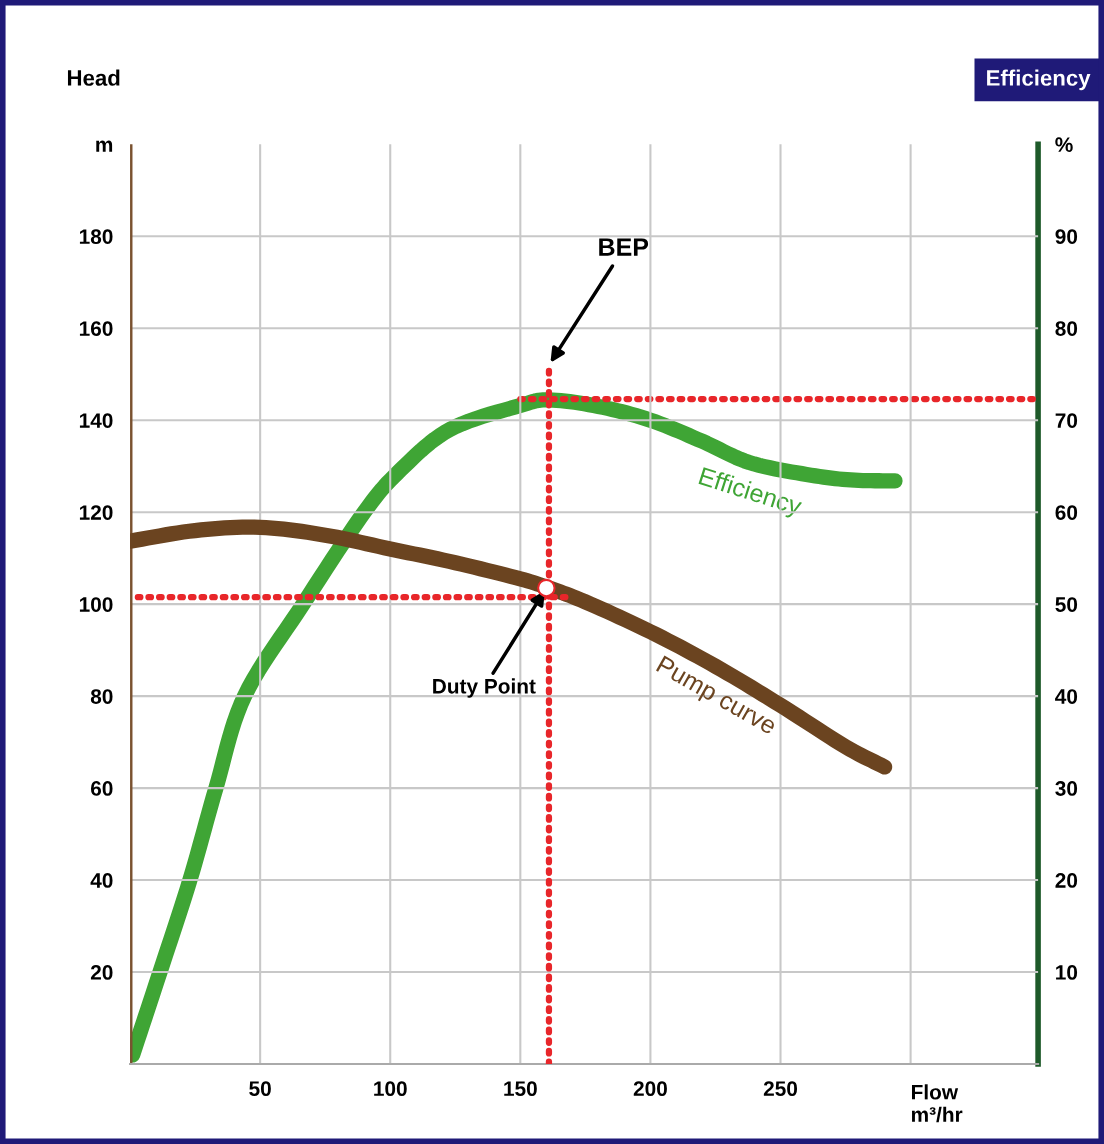 The height and width of the screenshot is (1144, 1104). I want to click on y2-tick-label: 80, so click(1066, 328).